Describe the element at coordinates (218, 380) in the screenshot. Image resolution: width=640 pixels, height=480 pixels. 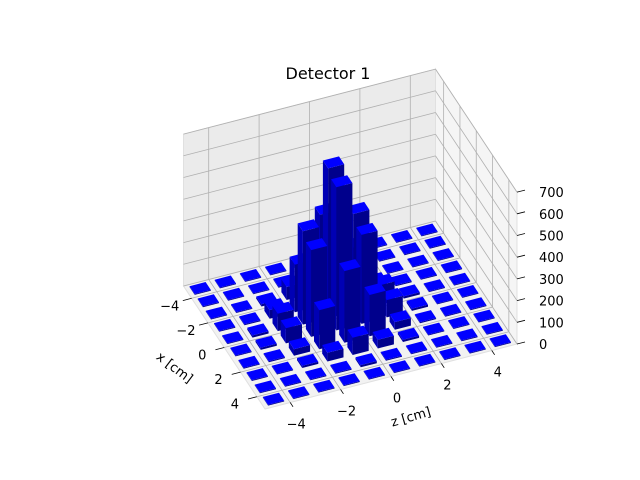
I see `x-tick-label: 2` at that location.